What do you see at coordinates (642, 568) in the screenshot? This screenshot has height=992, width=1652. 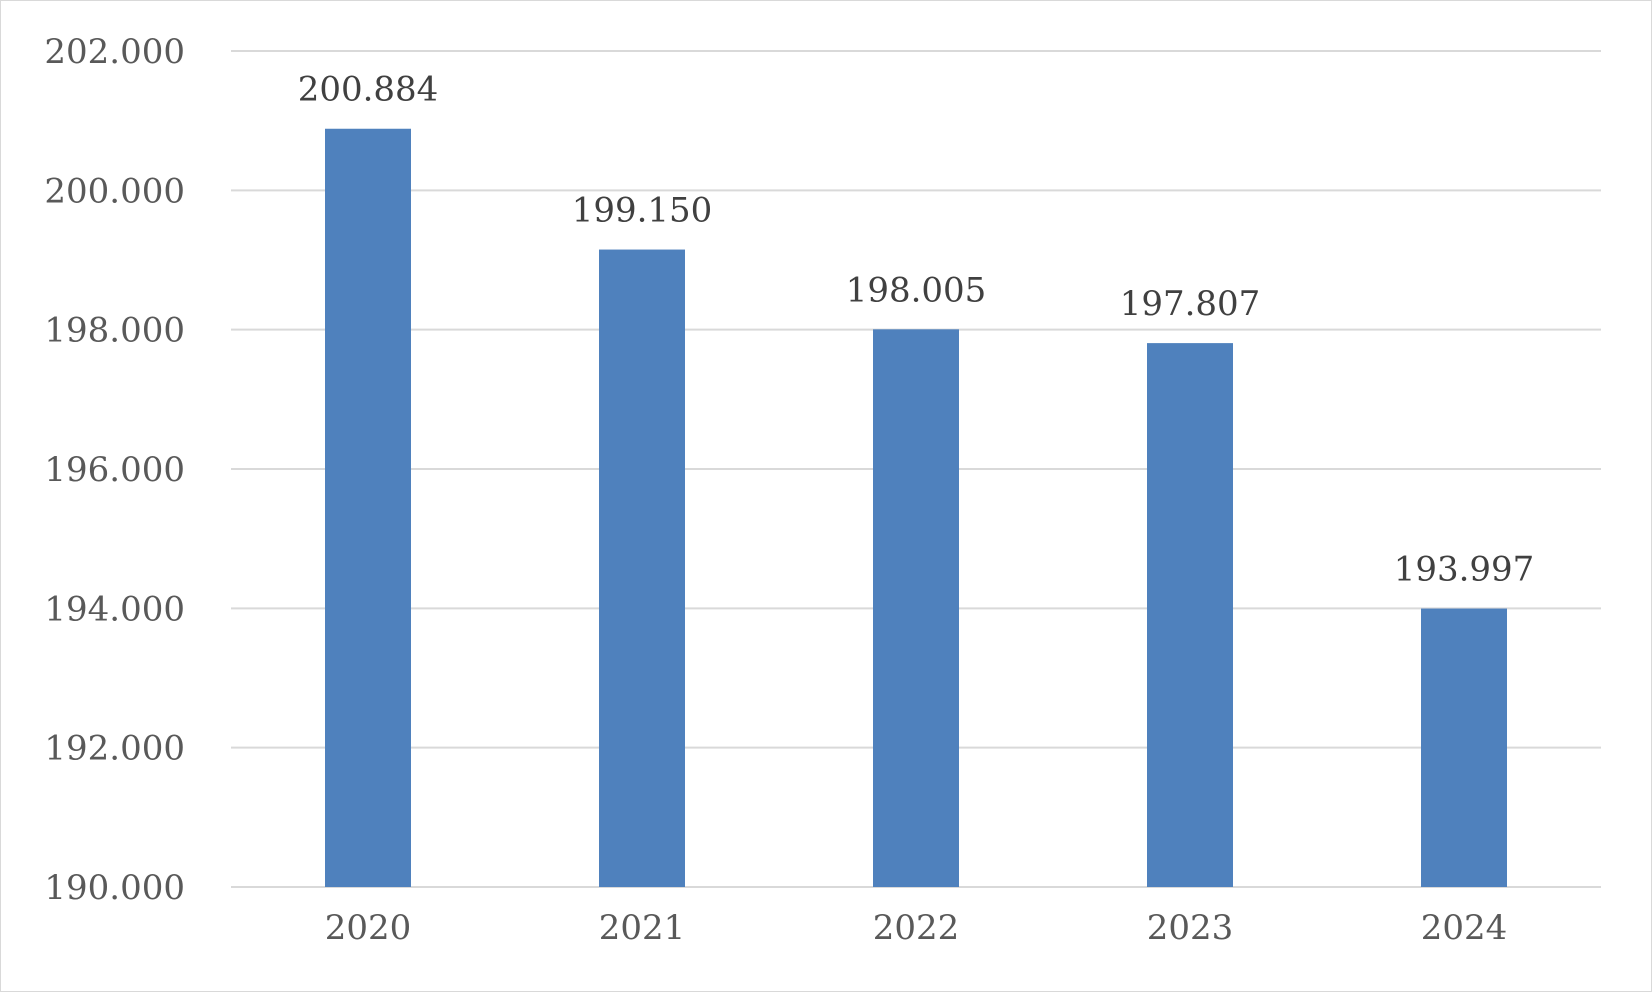 I see `bar-2021` at bounding box center [642, 568].